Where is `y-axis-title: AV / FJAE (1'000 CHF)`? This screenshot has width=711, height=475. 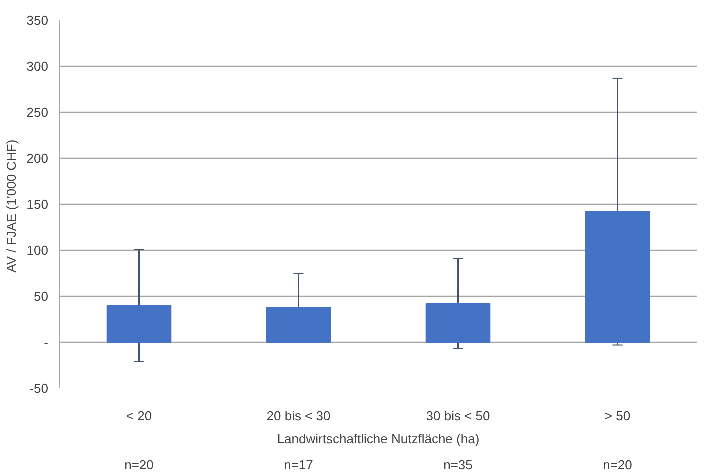
y-axis-title: AV / FJAE (1'000 CHF) is located at coordinates (11, 206).